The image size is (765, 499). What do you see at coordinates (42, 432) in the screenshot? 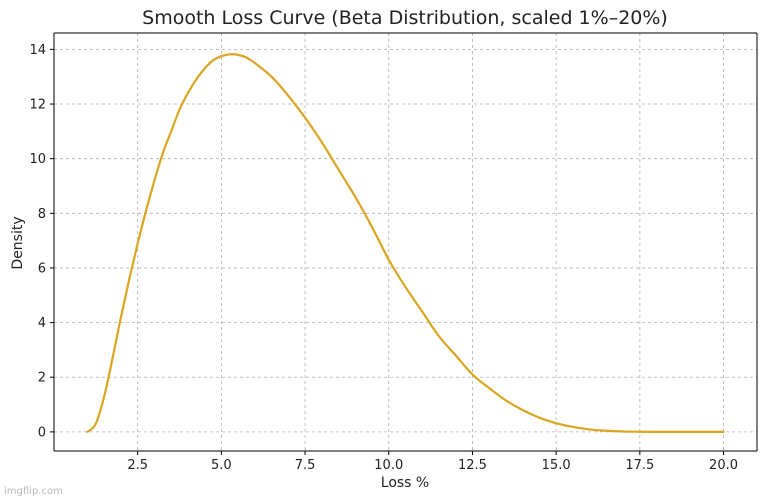
I see `y-tick-label: 0` at bounding box center [42, 432].